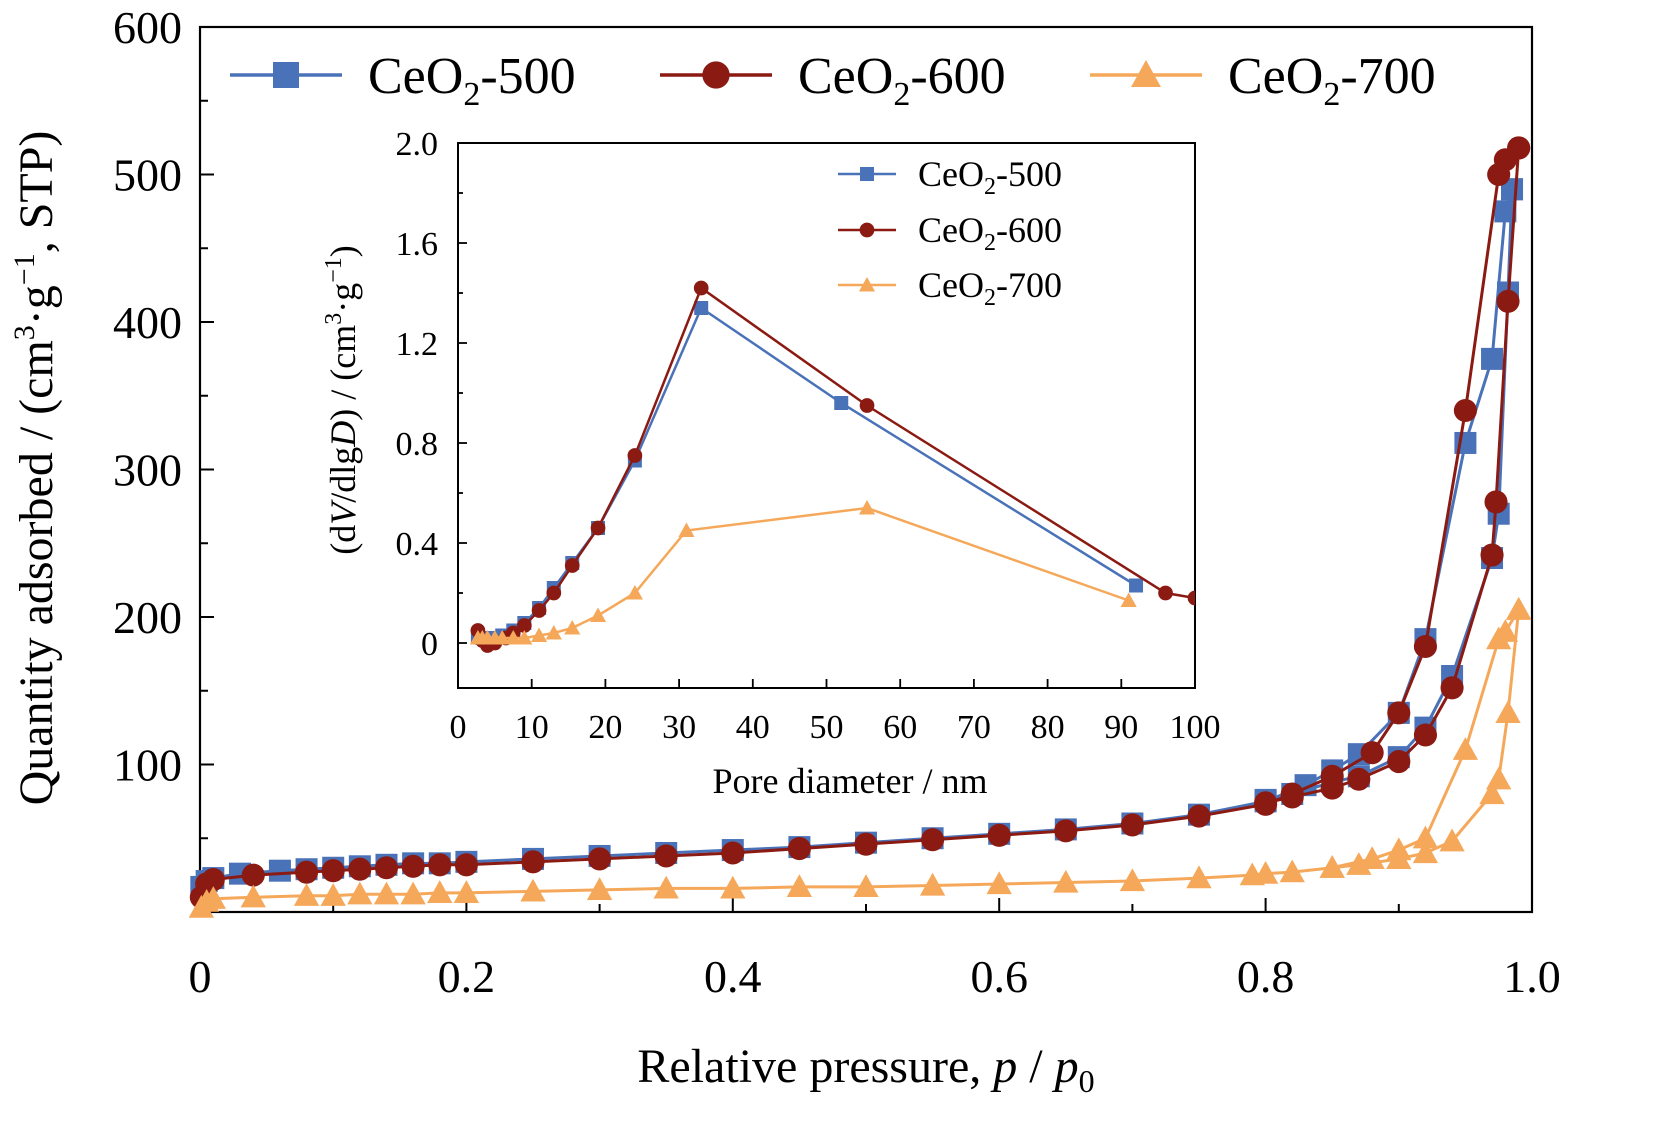 The image size is (1662, 1127). I want to click on main-x-tick-label: 1.0, so click(1532, 976).